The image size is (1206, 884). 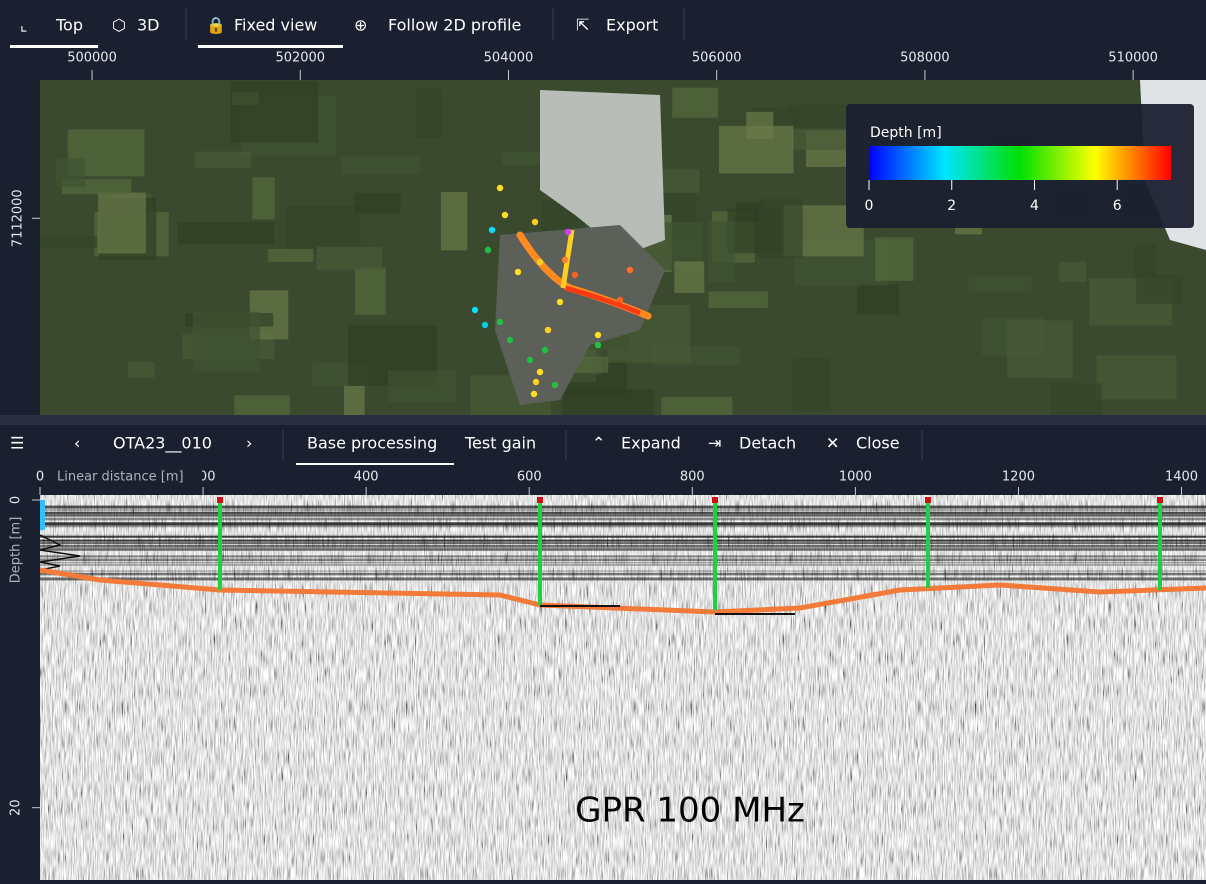 I want to click on tab-top: Top, so click(x=69, y=25).